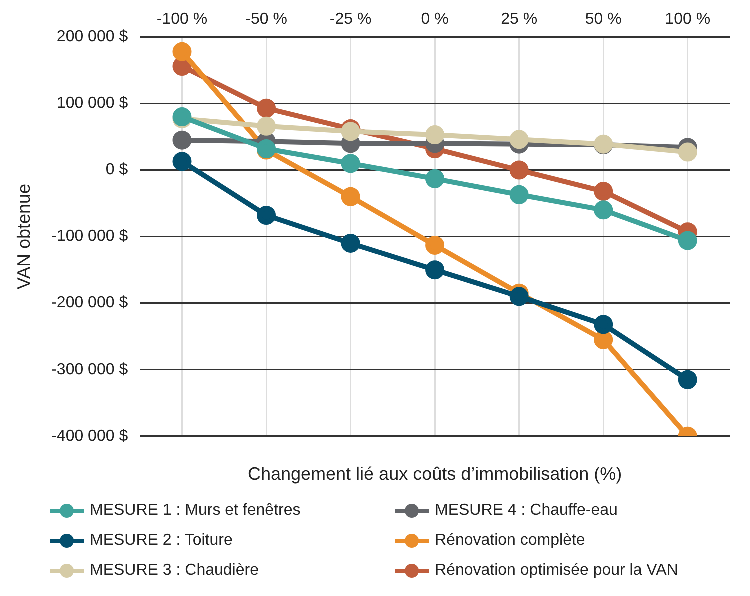  I want to click on x-tick-label: 50 %, so click(603, 19).